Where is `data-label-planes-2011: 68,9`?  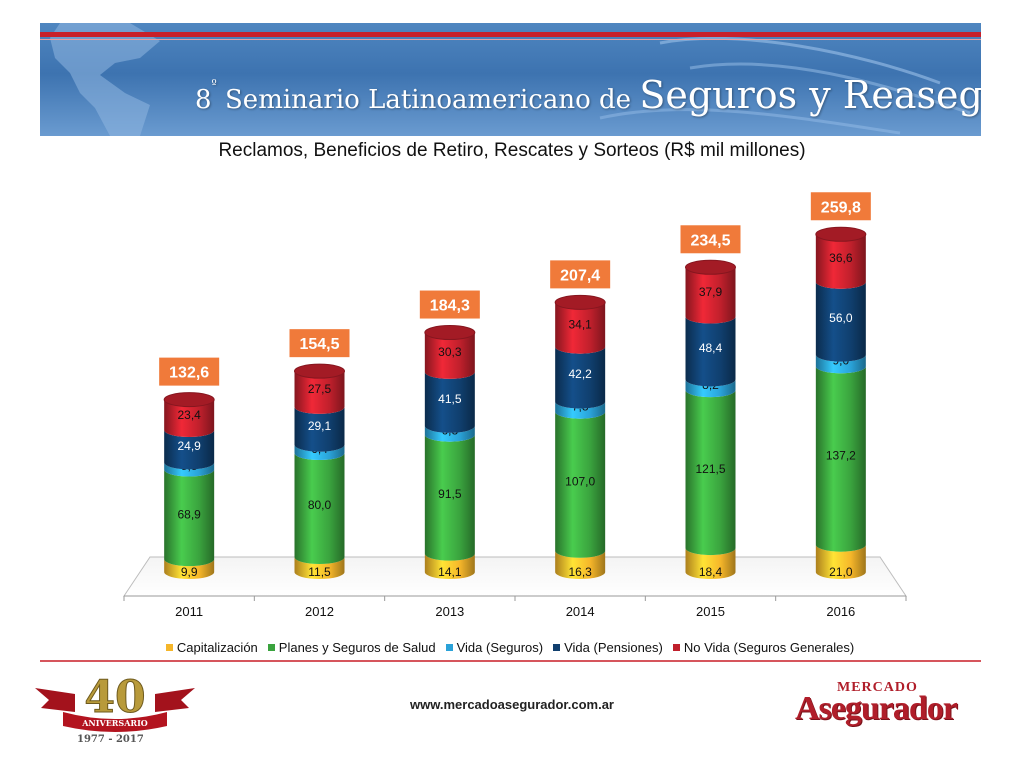 data-label-planes-2011: 68,9 is located at coordinates (189, 514).